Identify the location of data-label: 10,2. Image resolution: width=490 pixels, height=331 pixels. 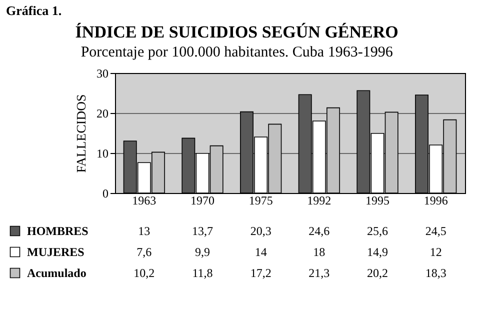
(144, 273).